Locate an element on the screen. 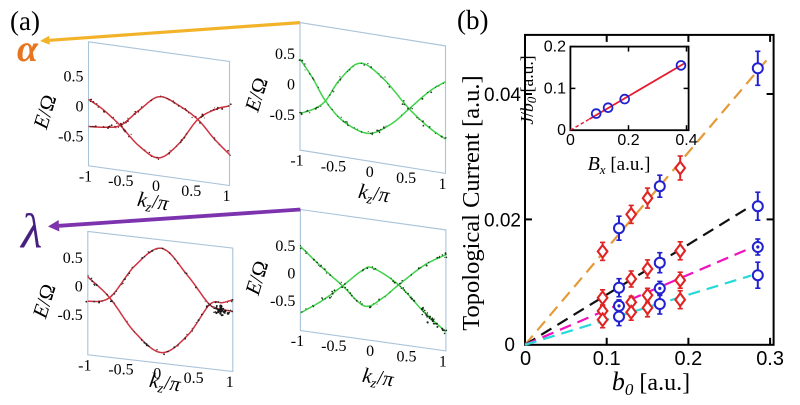 The image size is (800, 405). svg-text: Bx [a.u.] is located at coordinates (619, 165).